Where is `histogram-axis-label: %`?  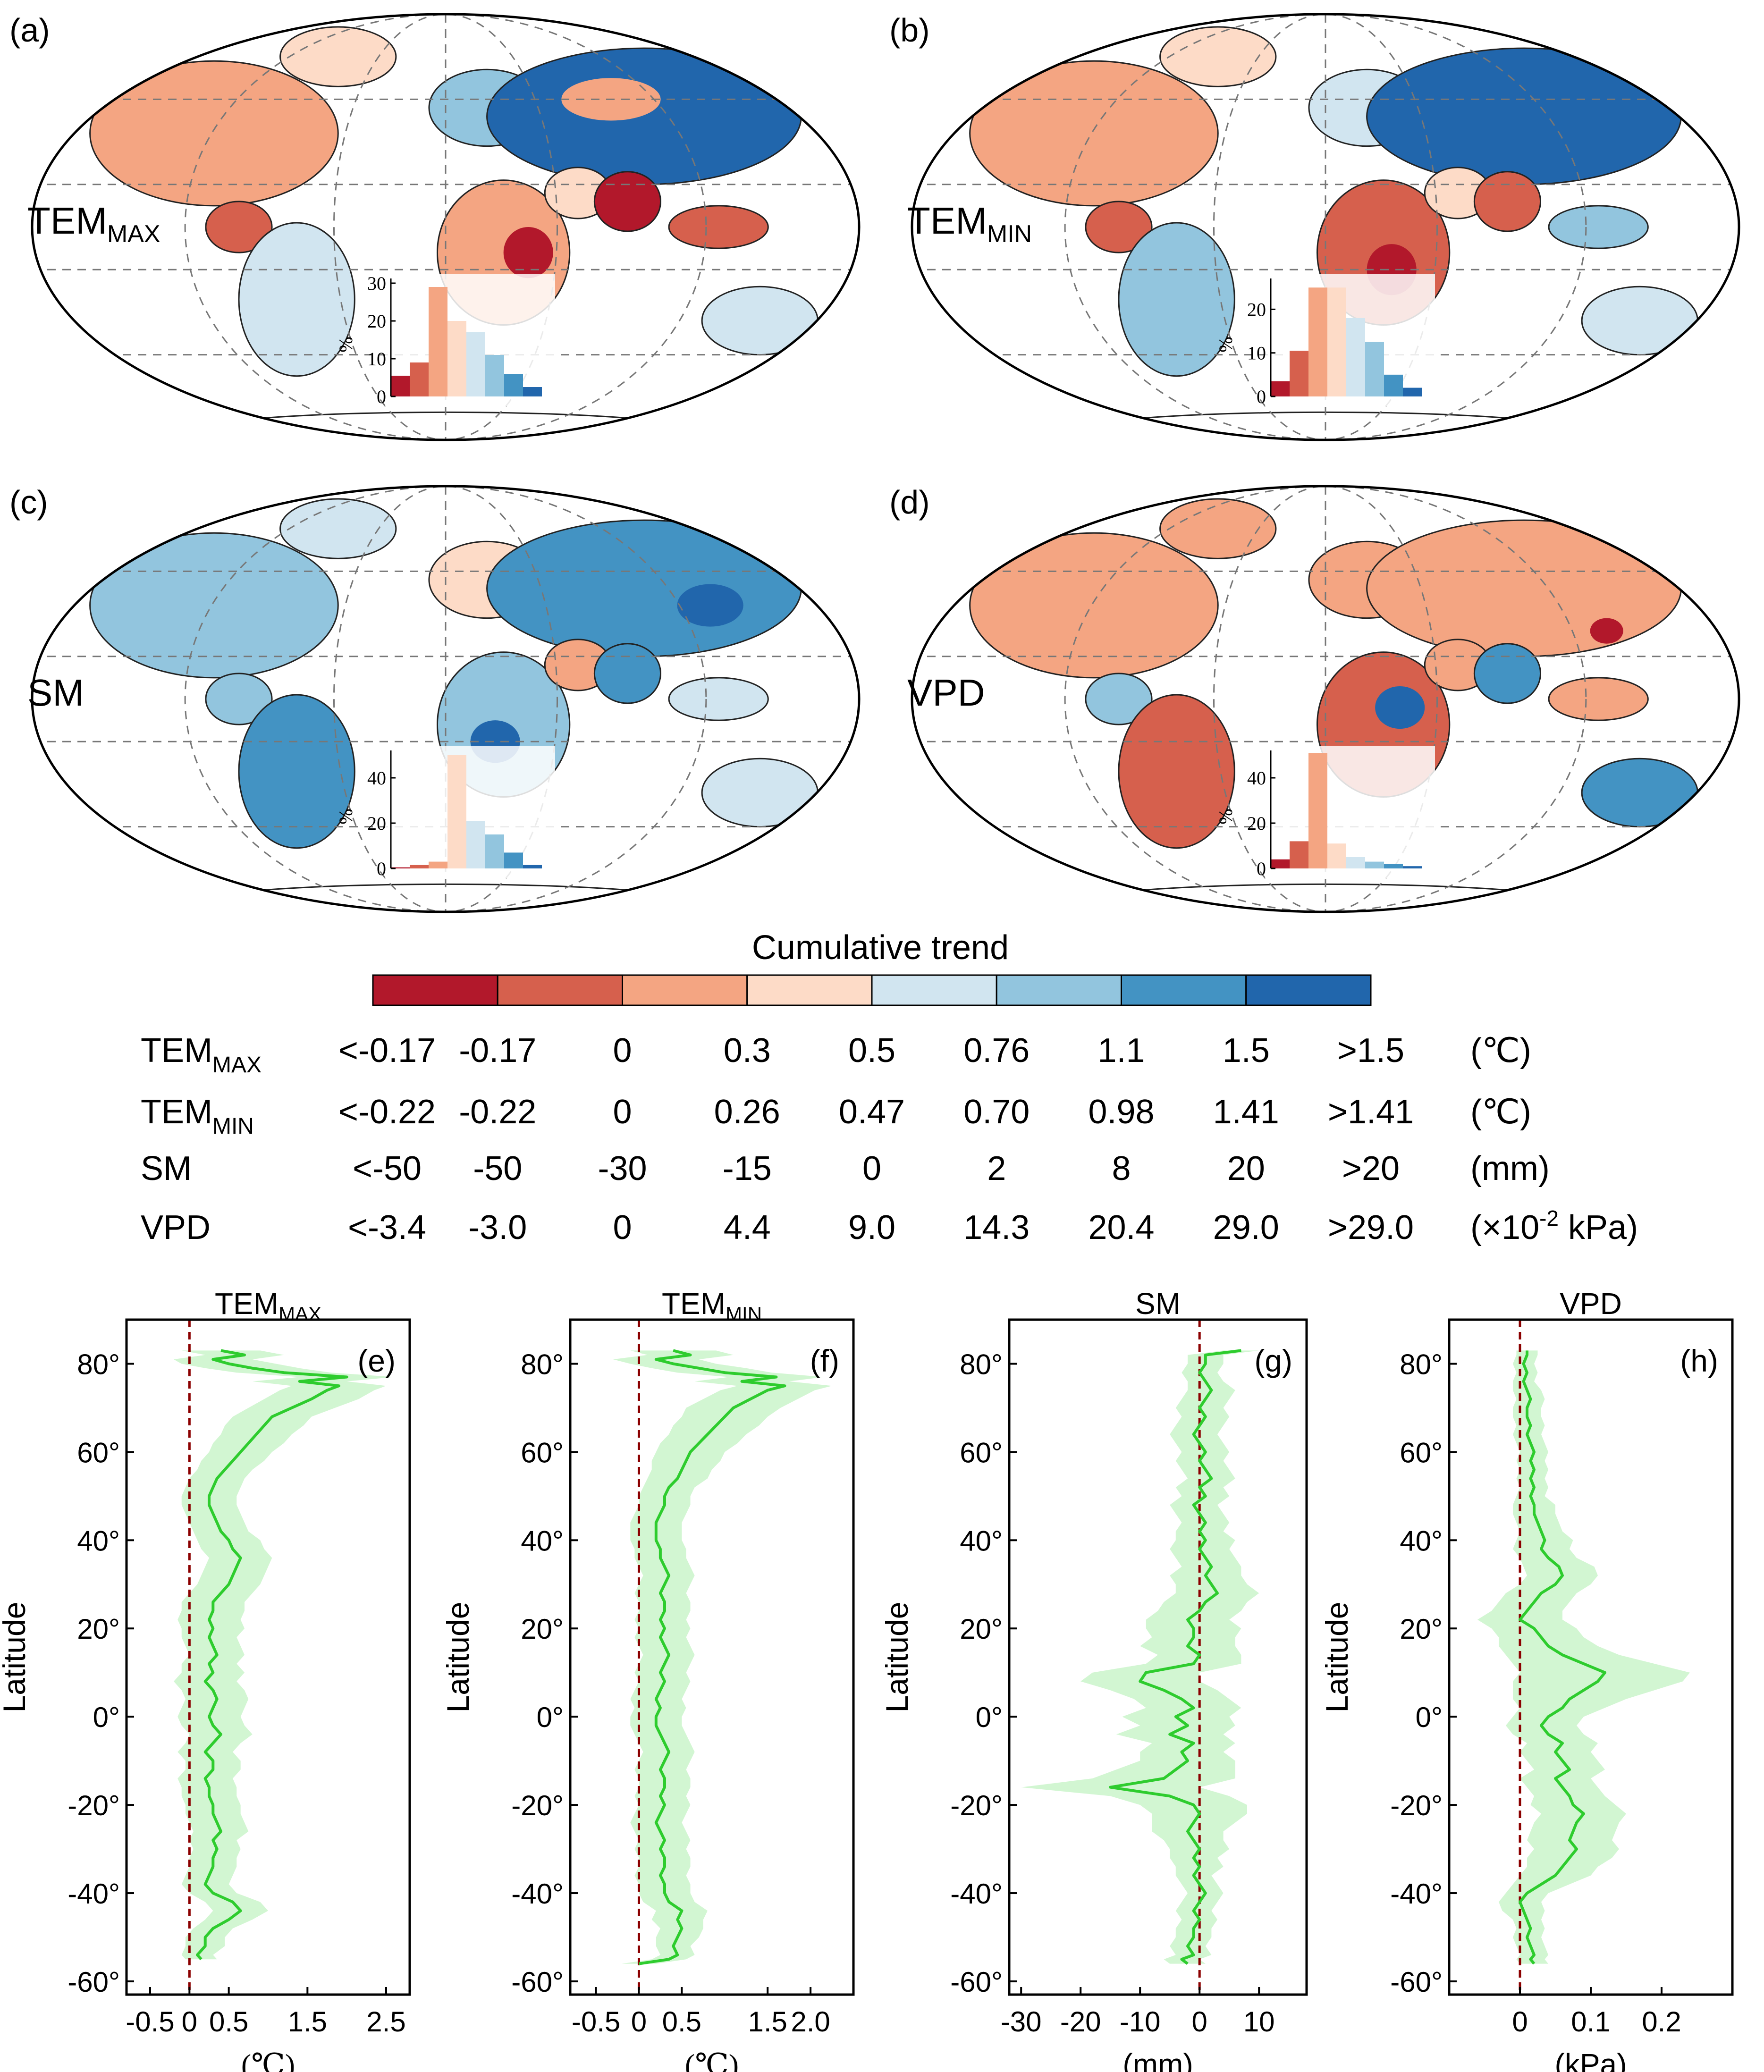 histogram-axis-label: % is located at coordinates (1225, 816).